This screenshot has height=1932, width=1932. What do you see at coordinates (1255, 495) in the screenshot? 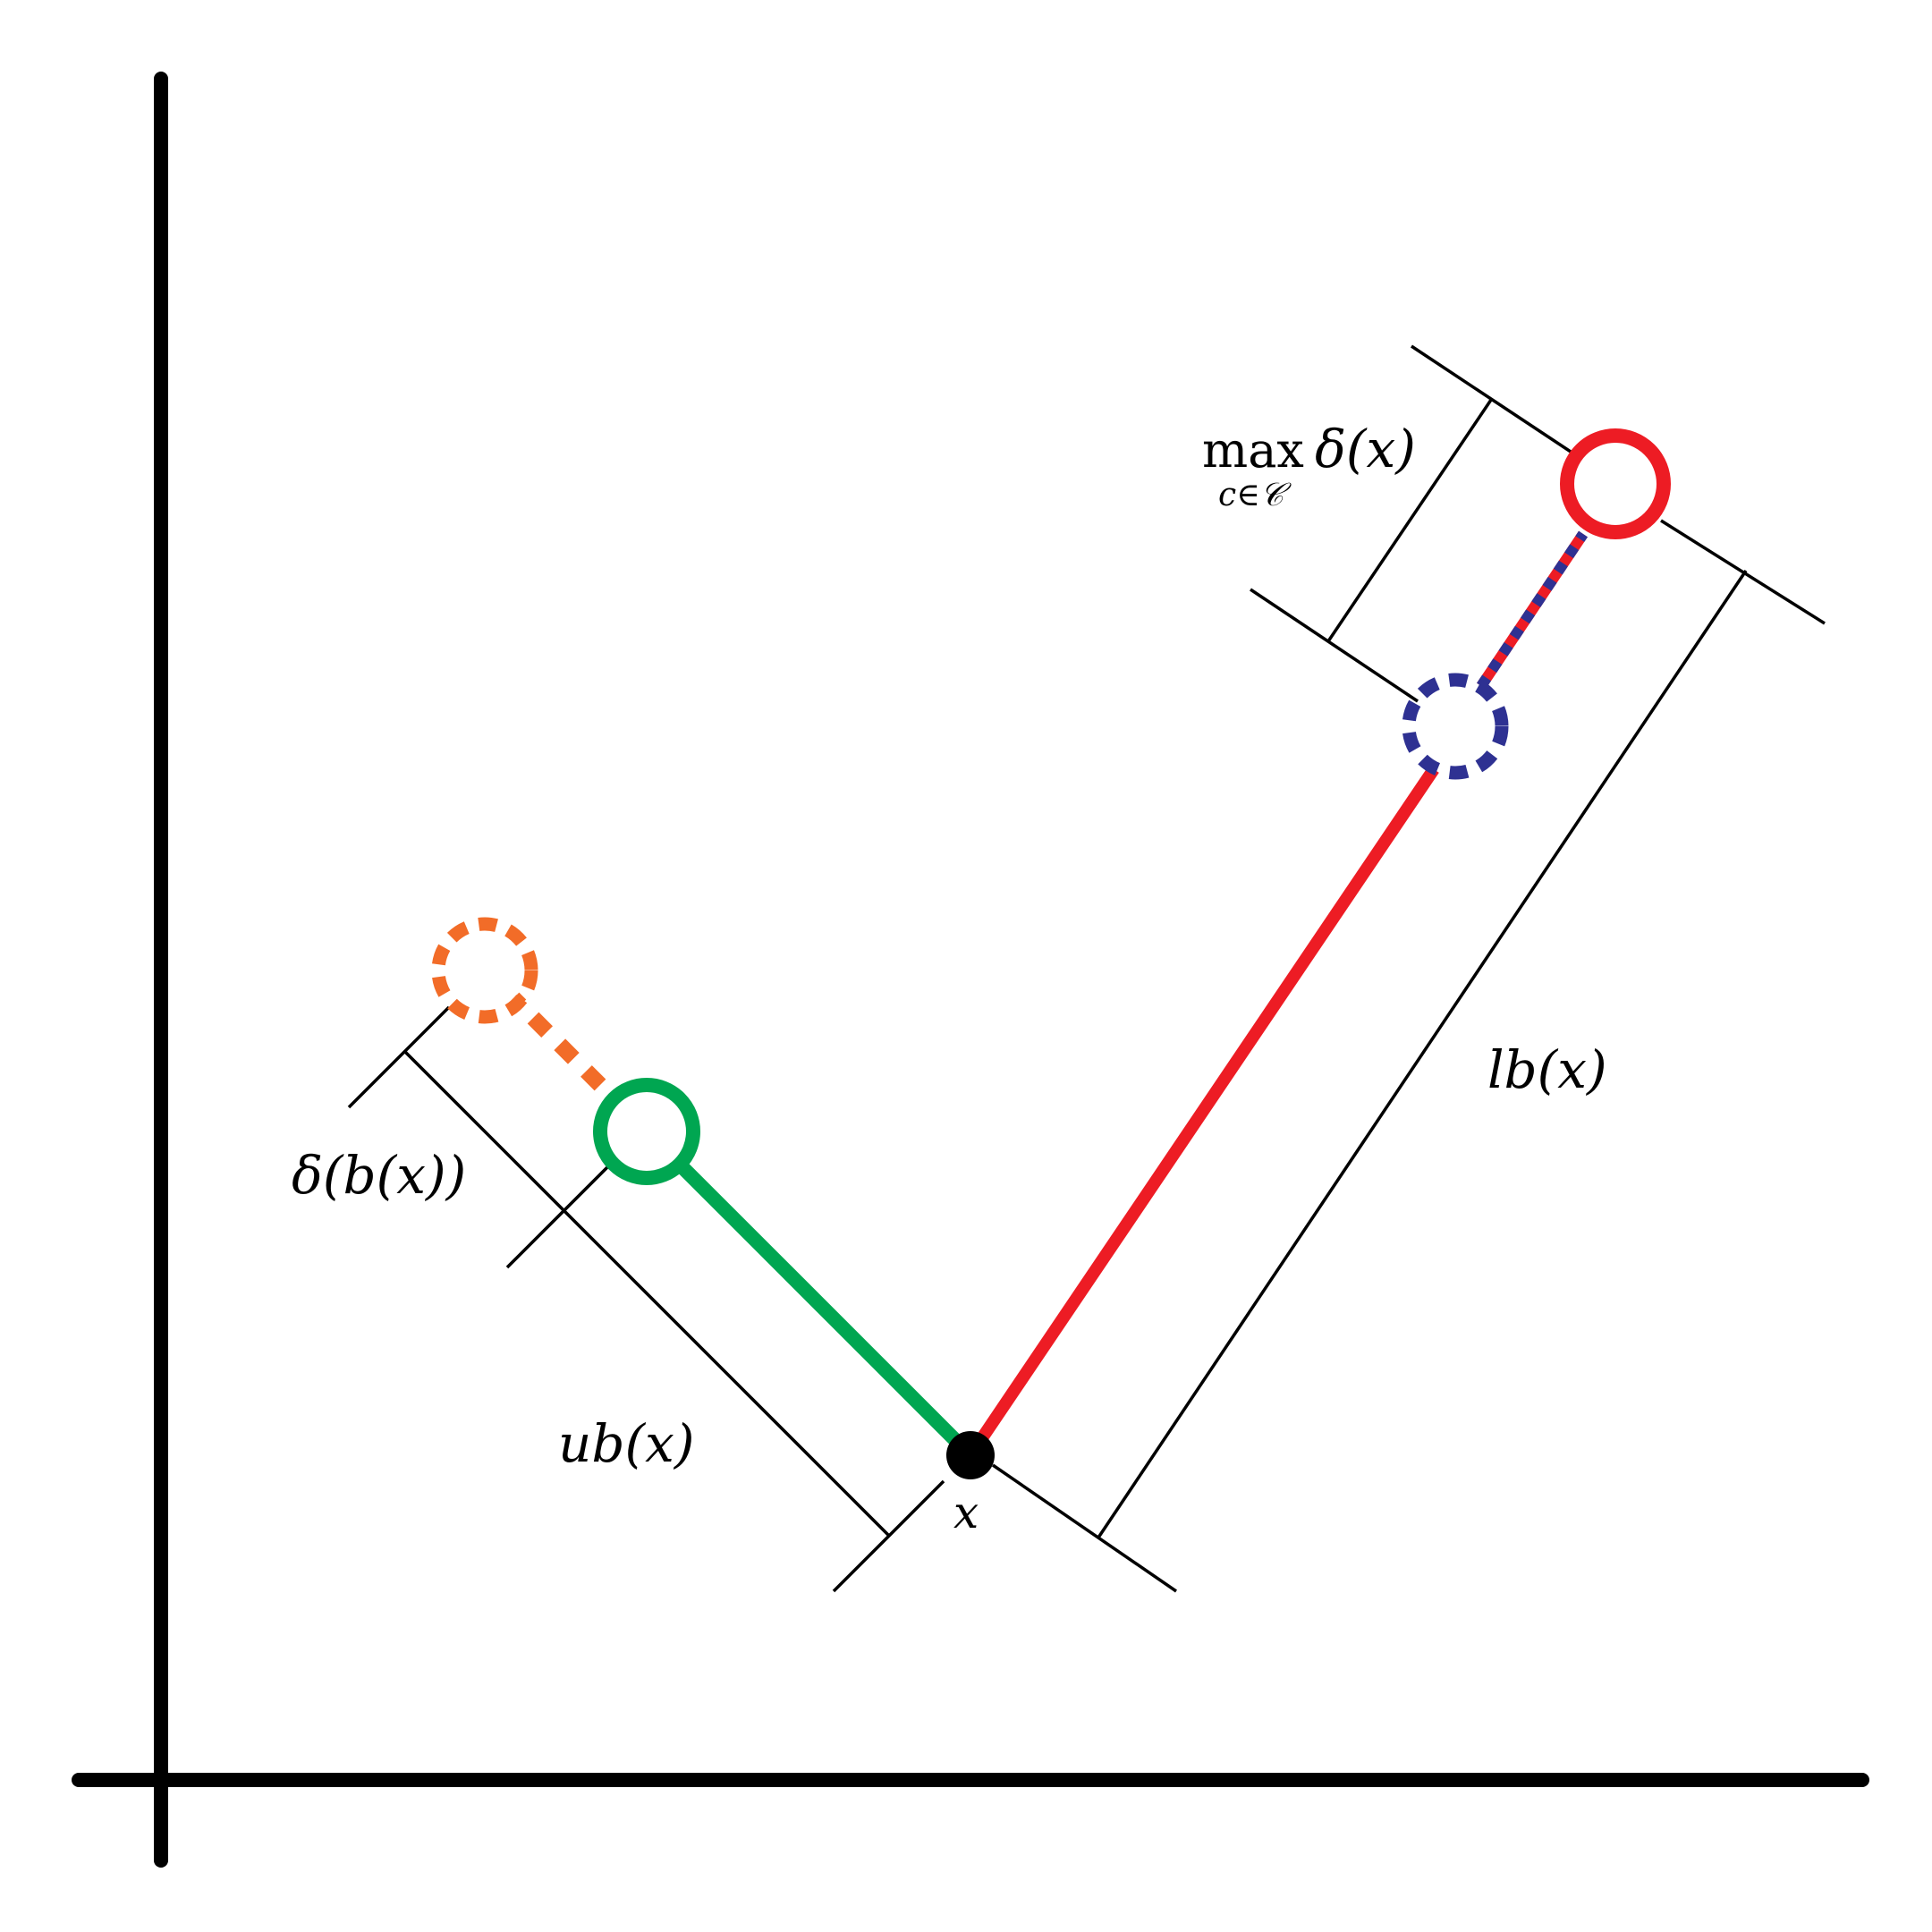
I see `label-max-sub: c∈𝒞` at bounding box center [1255, 495].